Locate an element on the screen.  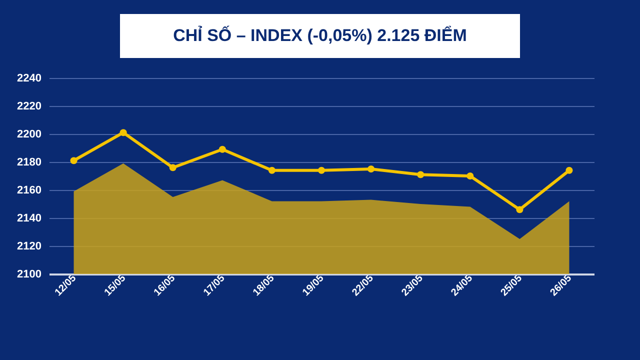
y-tick-label: 2100 is located at coordinates (29, 274).